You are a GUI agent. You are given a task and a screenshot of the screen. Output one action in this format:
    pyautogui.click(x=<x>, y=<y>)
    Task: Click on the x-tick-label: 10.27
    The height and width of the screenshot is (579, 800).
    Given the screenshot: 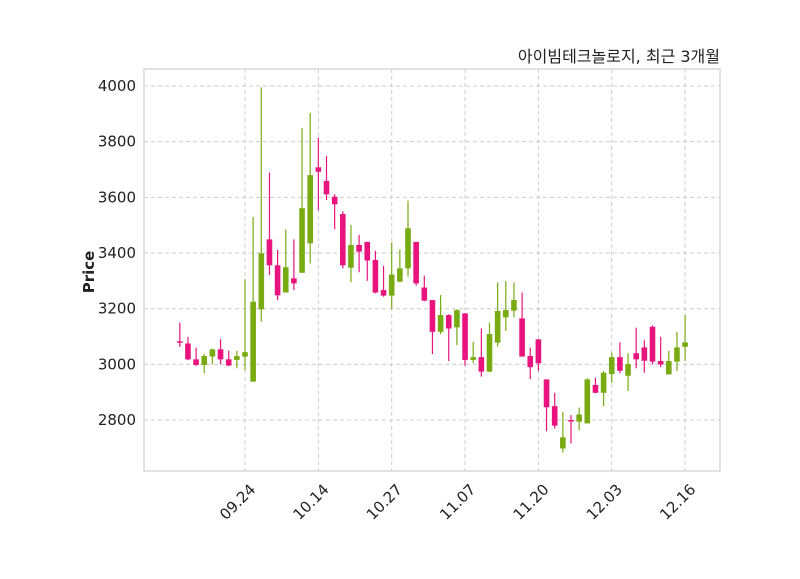 What is the action you would take?
    pyautogui.click(x=384, y=502)
    